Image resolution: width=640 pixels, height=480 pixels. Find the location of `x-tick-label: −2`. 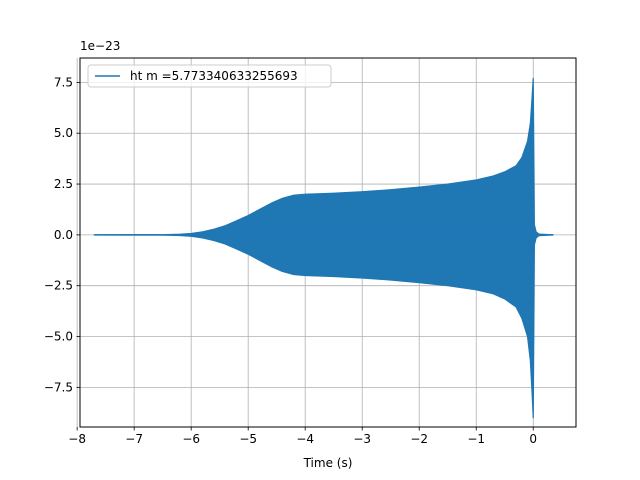

x-tick-label: −2 is located at coordinates (419, 439).